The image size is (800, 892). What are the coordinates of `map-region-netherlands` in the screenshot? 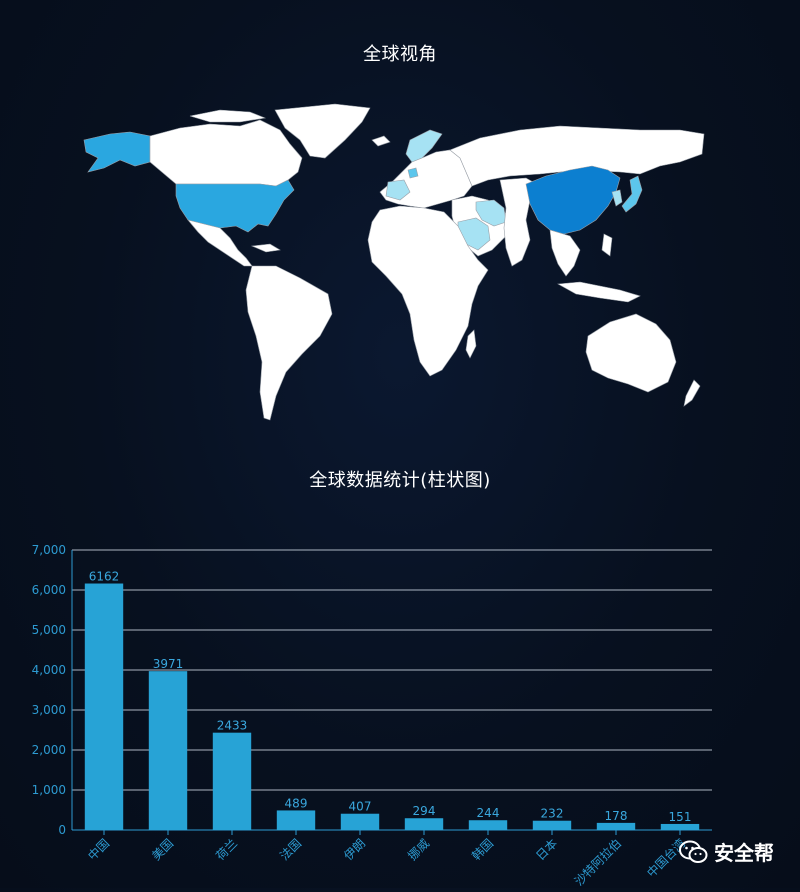 It's located at (413, 173).